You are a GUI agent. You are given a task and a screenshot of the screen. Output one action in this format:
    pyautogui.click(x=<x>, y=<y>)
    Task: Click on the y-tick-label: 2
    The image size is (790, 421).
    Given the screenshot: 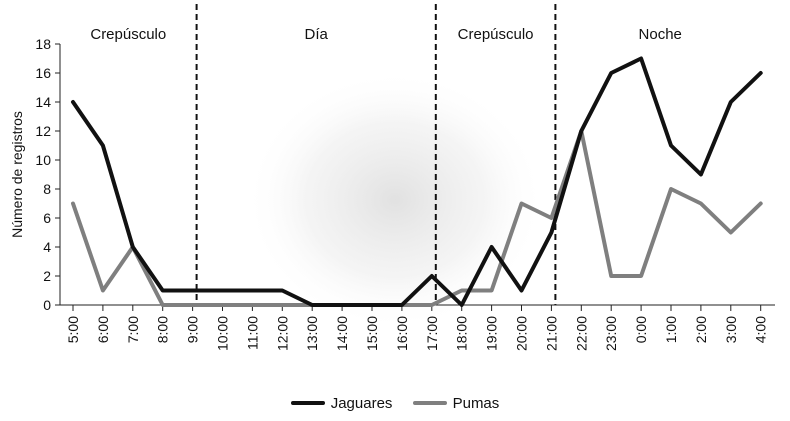 What is the action you would take?
    pyautogui.click(x=47, y=276)
    